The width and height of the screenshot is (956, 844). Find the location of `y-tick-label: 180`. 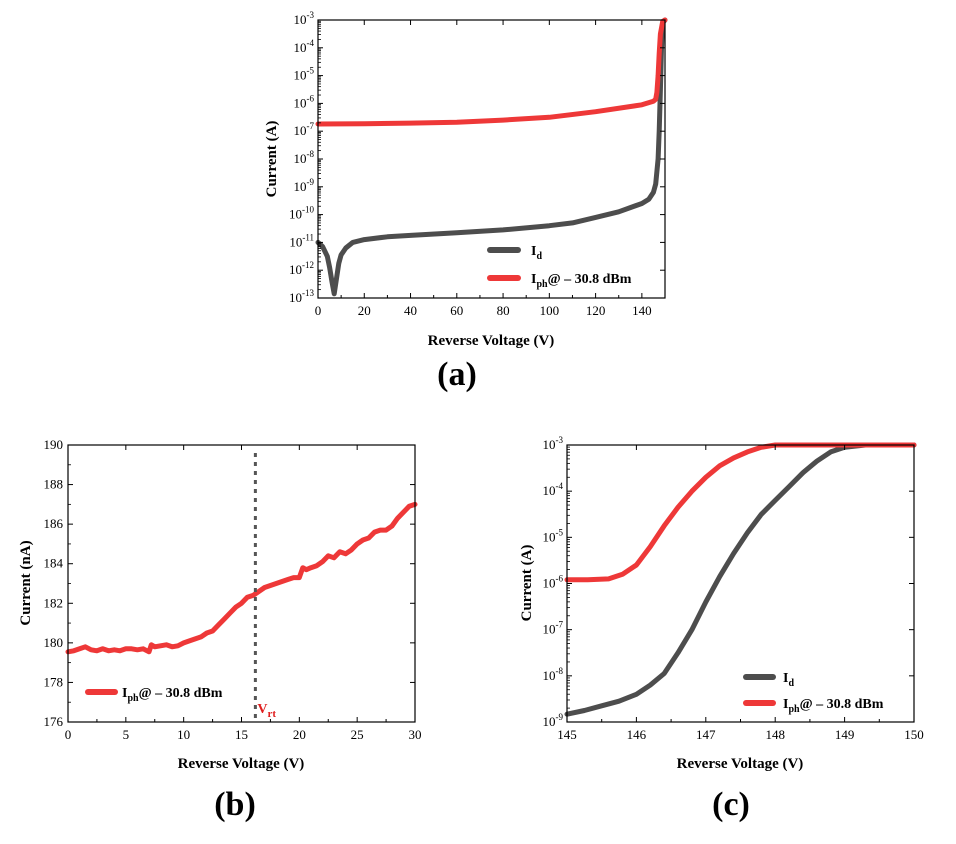

y-tick-label: 180 is located at coordinates (54, 642).